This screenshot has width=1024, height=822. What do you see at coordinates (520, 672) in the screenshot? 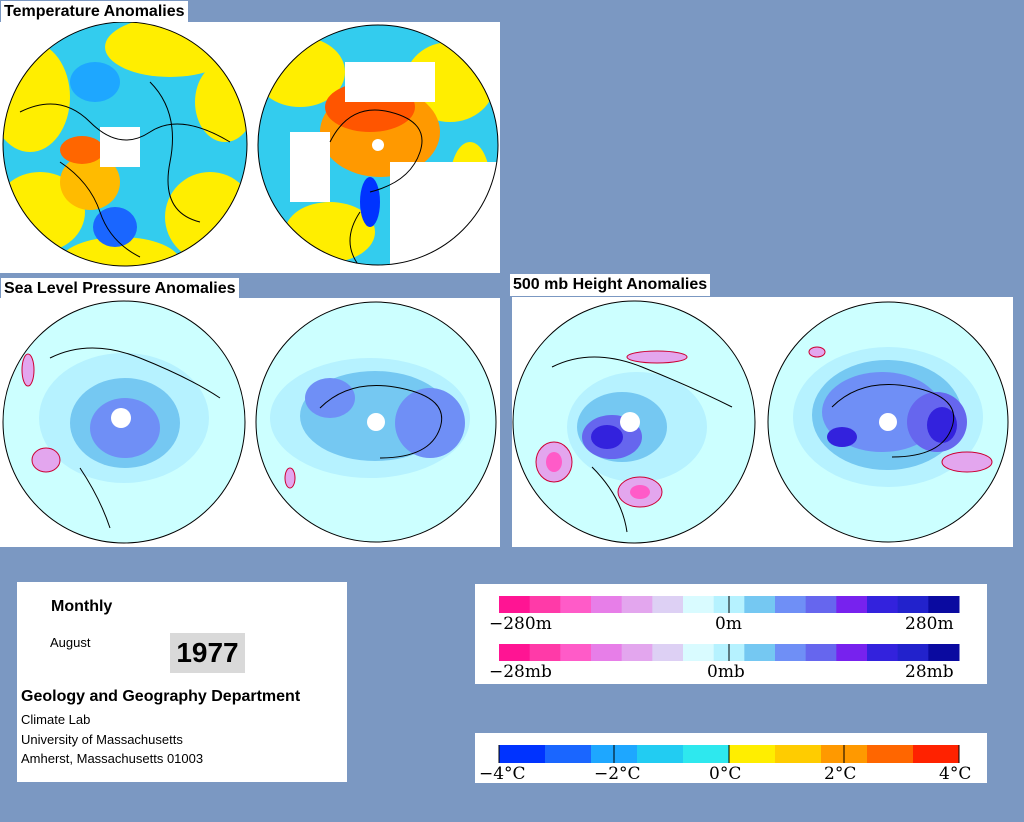
I see `pressure-min-label: −28mb` at bounding box center [520, 672].